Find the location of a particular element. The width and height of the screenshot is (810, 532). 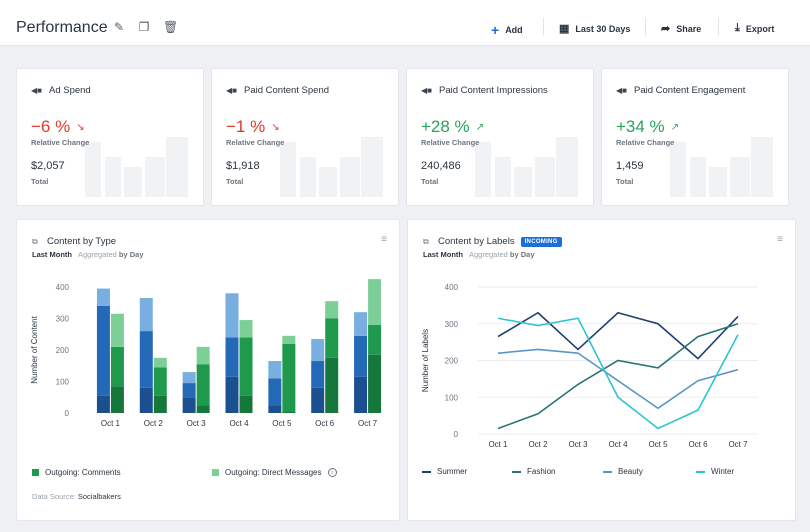

legend-item: Outgoing: Comments is located at coordinates (76, 472).